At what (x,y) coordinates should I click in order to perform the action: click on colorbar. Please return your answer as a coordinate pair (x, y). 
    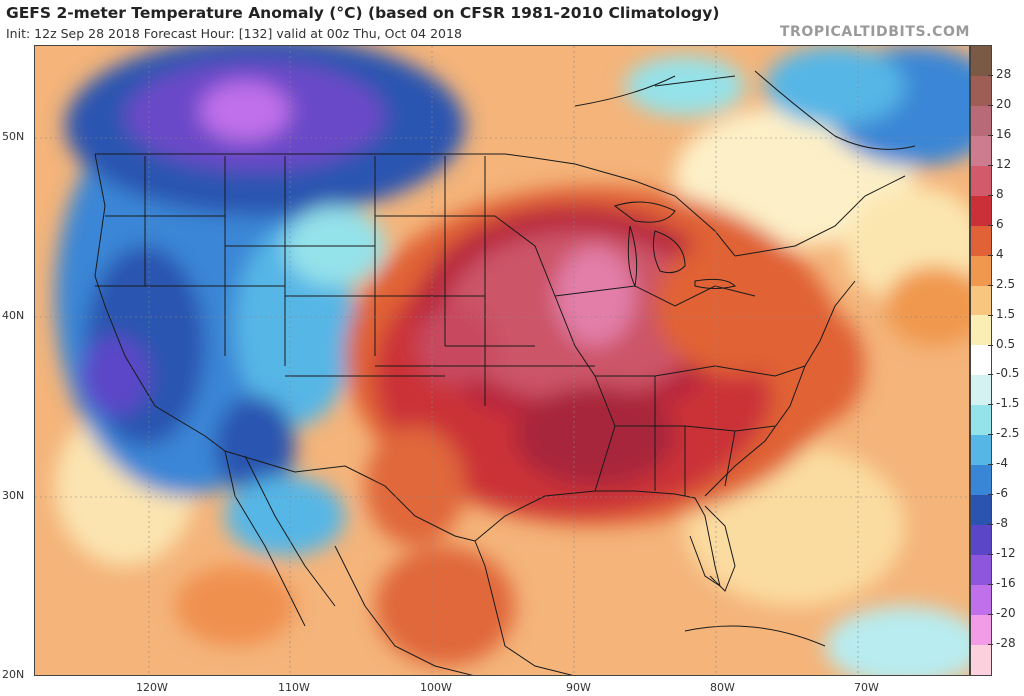
    Looking at the image, I should click on (981, 360).